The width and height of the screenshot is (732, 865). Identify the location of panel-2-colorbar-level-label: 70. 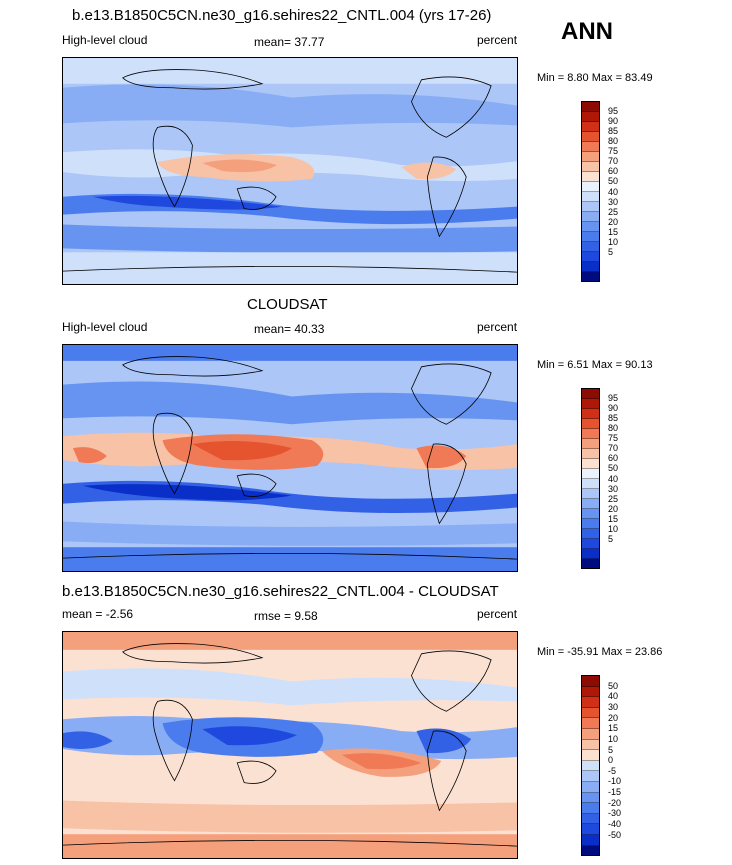
(613, 448).